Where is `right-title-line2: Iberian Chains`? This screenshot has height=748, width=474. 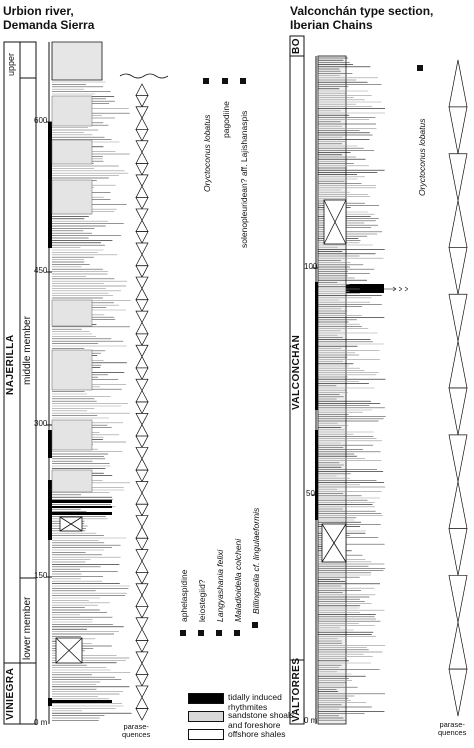
right-title-line2: Iberian Chains is located at coordinates (331, 25).